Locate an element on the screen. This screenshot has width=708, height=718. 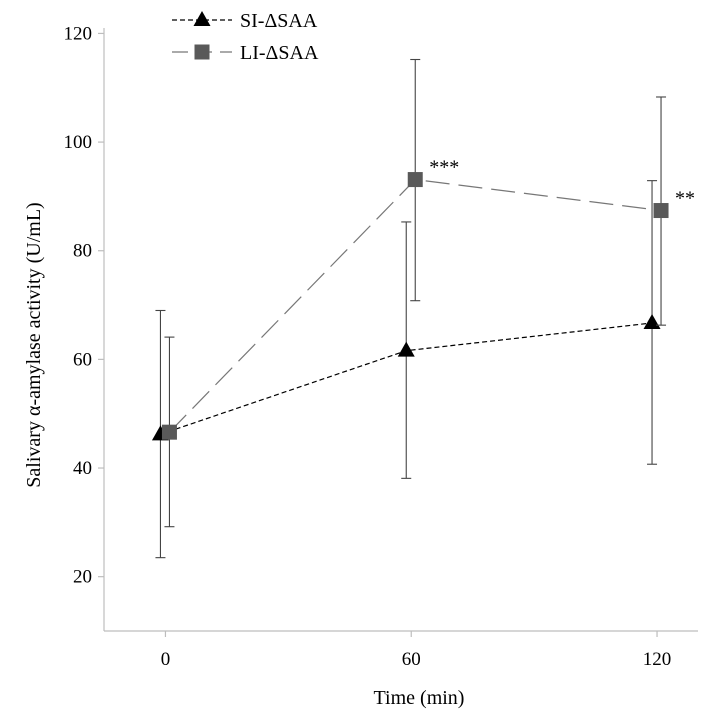
legend-item: SI-ΔSAA is located at coordinates (245, 21).